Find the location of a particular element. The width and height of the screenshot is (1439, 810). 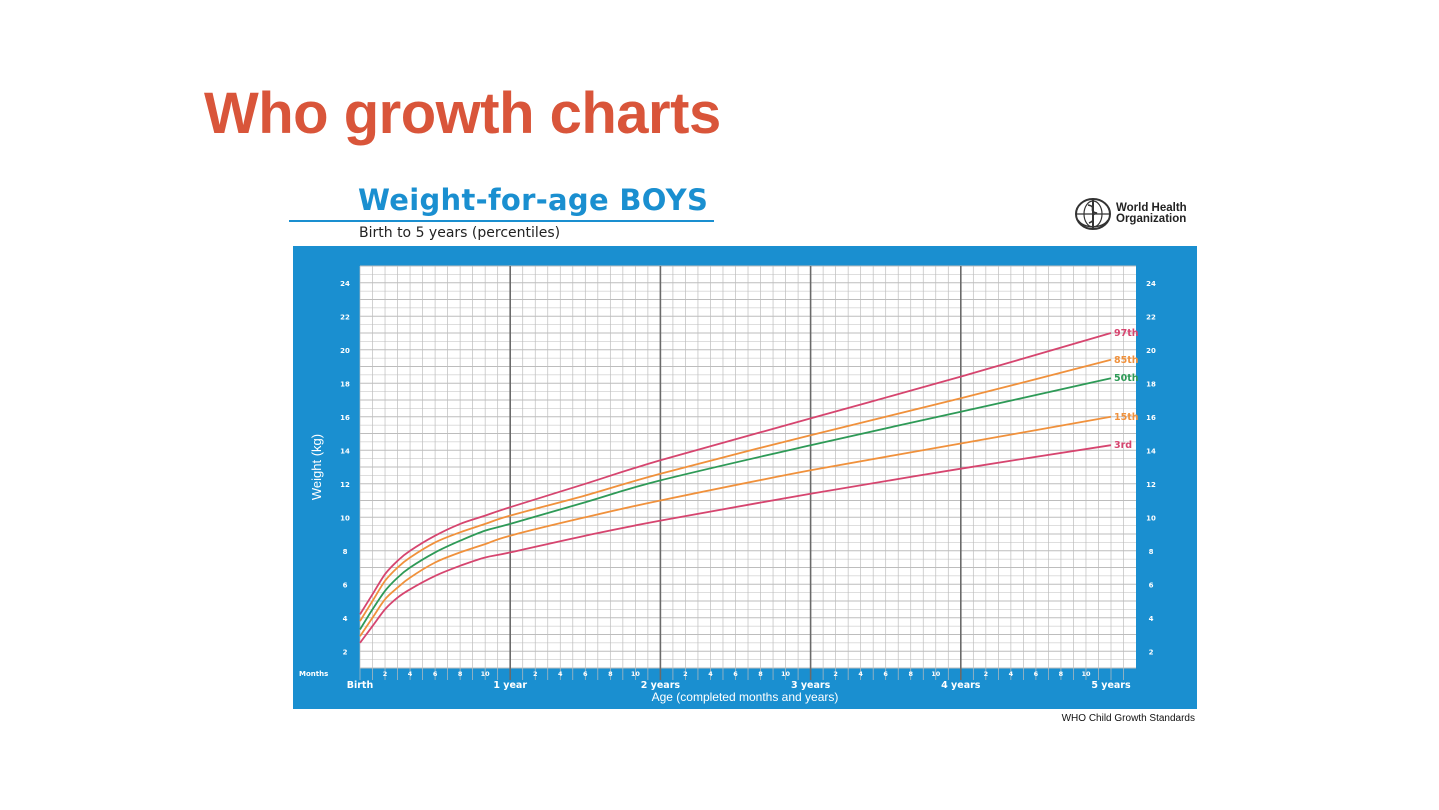

y-tick-label-right: 10 is located at coordinates (1151, 518).